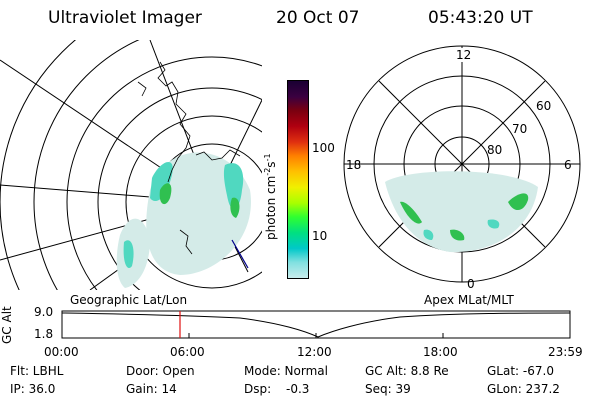  I want to click on colorbar-unit-label: photon cm-2s-1, so click(270, 196).